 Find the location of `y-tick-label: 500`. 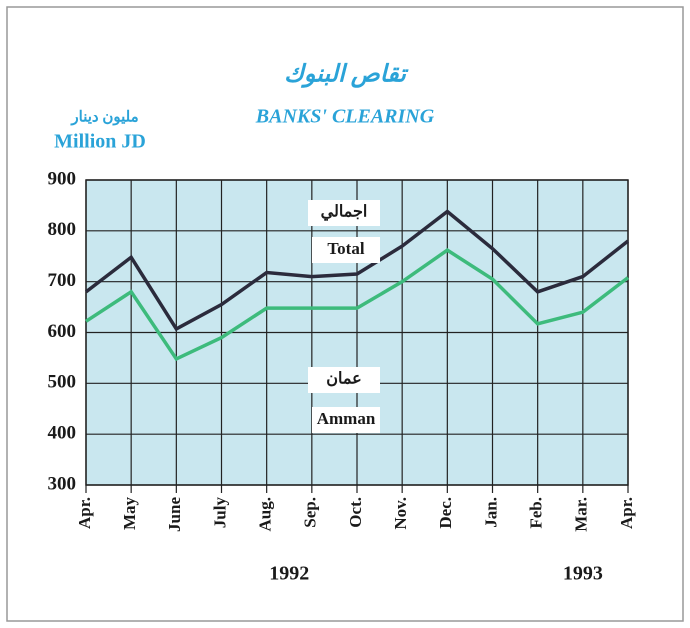

y-tick-label: 500 is located at coordinates (62, 382).